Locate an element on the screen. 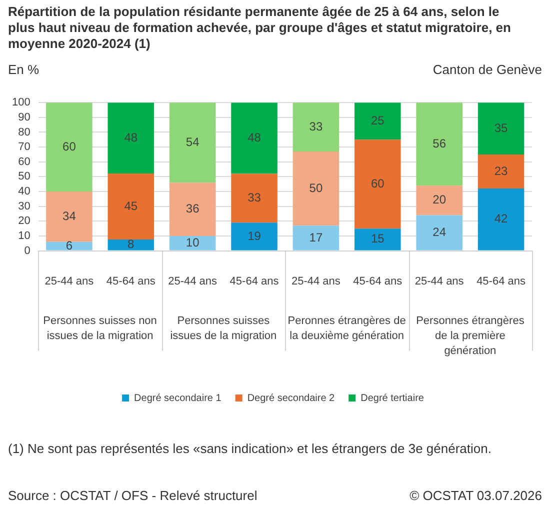 The height and width of the screenshot is (512, 550). y-tick-label: 100 is located at coordinates (21, 102).